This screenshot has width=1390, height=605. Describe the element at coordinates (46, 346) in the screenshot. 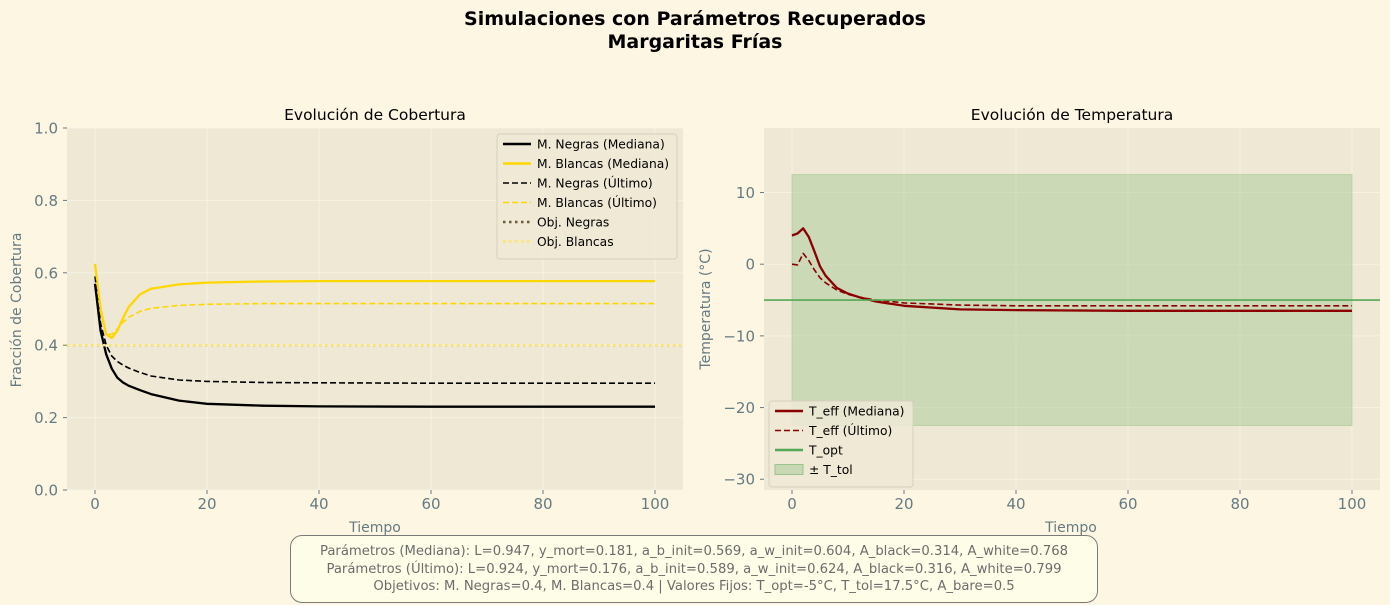

I see `y-tick-label: 0.4` at that location.